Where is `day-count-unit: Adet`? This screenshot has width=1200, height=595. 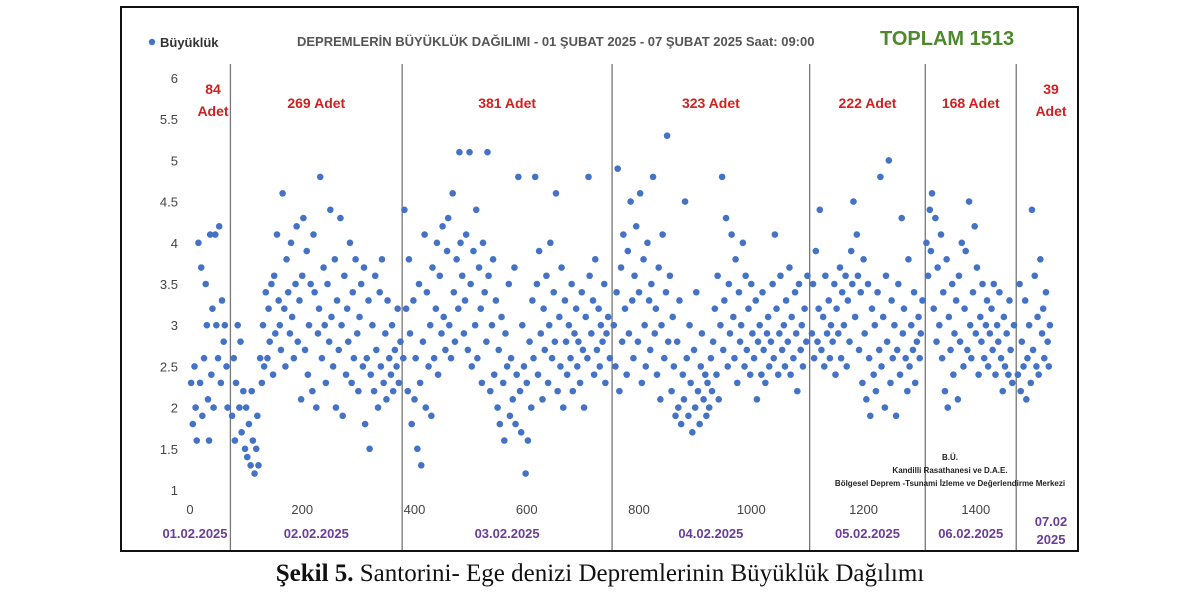 day-count-unit: Adet is located at coordinates (1050, 111).